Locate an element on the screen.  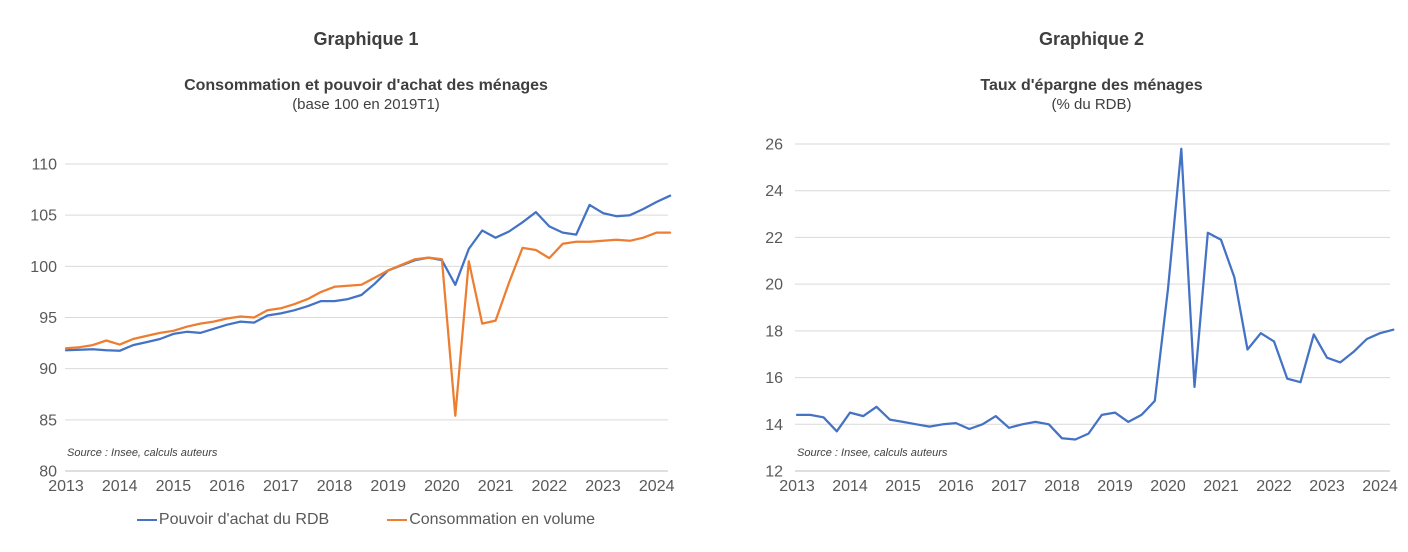
svg-text: 22 is located at coordinates (774, 238).